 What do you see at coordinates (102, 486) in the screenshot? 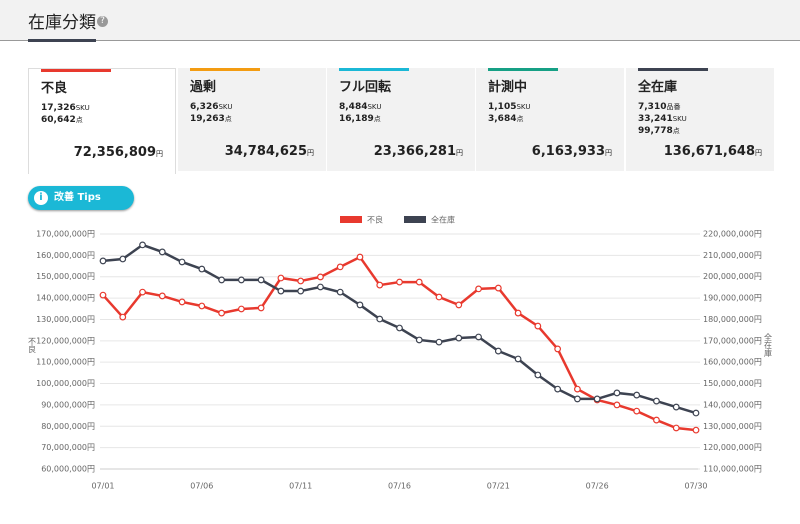
I see `x-tick-label: 07/01` at bounding box center [102, 486].